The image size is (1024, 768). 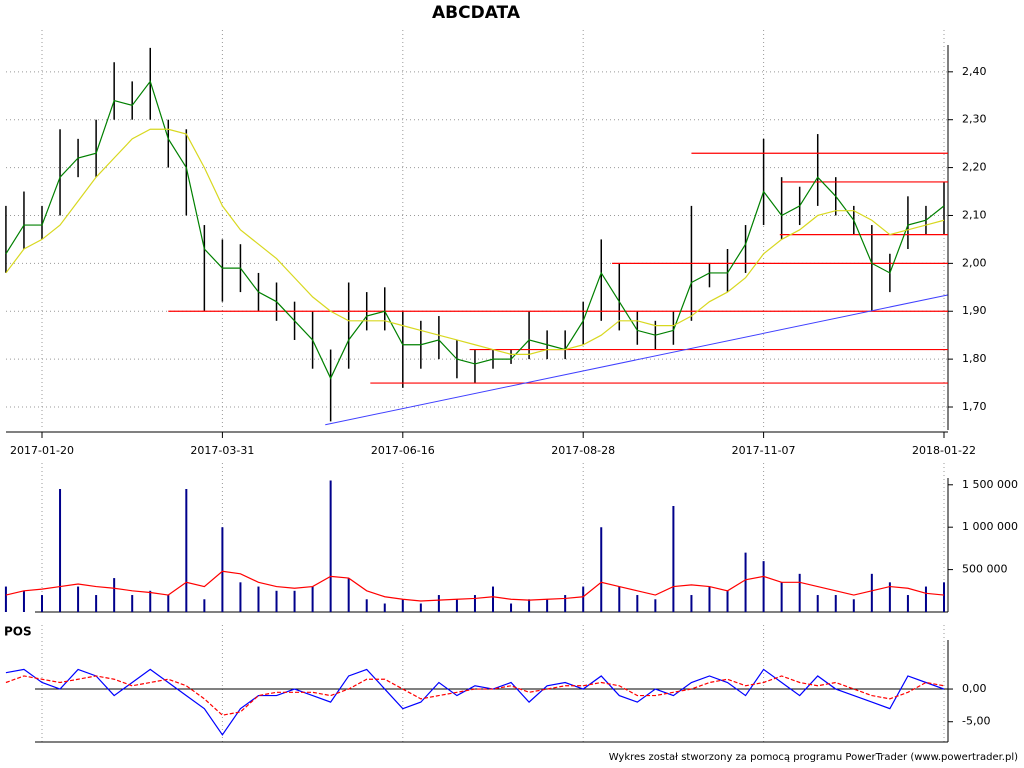 I want to click on y-tick-label: 2,30, so click(x=974, y=119).